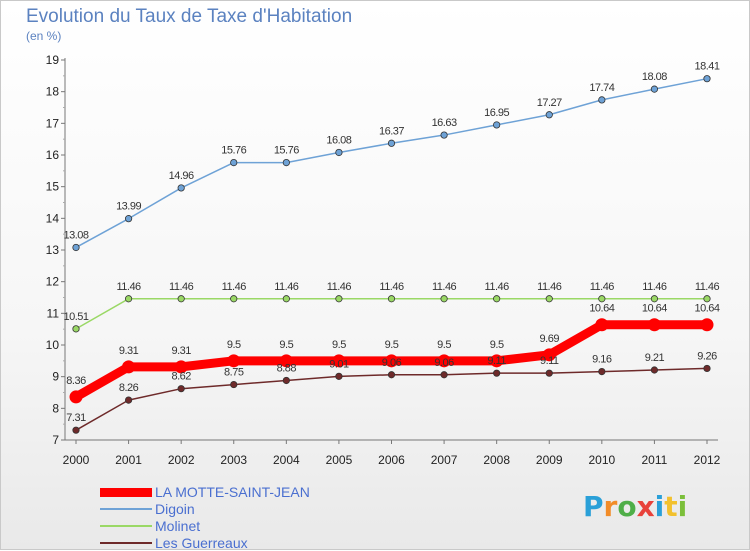 The width and height of the screenshot is (750, 551). I want to click on data-label: 9.69, so click(550, 339).